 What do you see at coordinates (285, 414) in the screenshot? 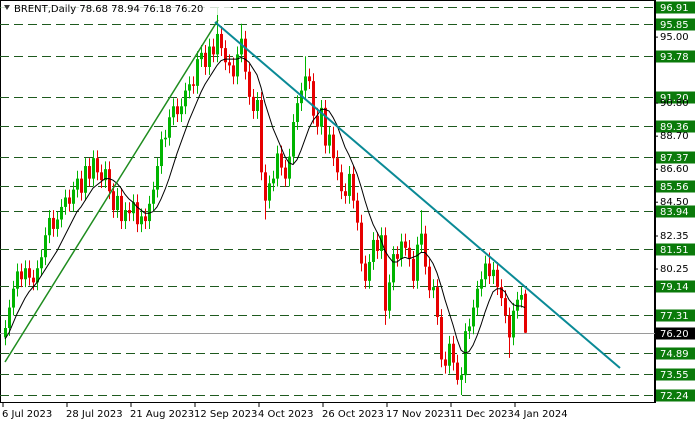
I see `x-tick-label: 4 Oct 2023` at bounding box center [285, 414].